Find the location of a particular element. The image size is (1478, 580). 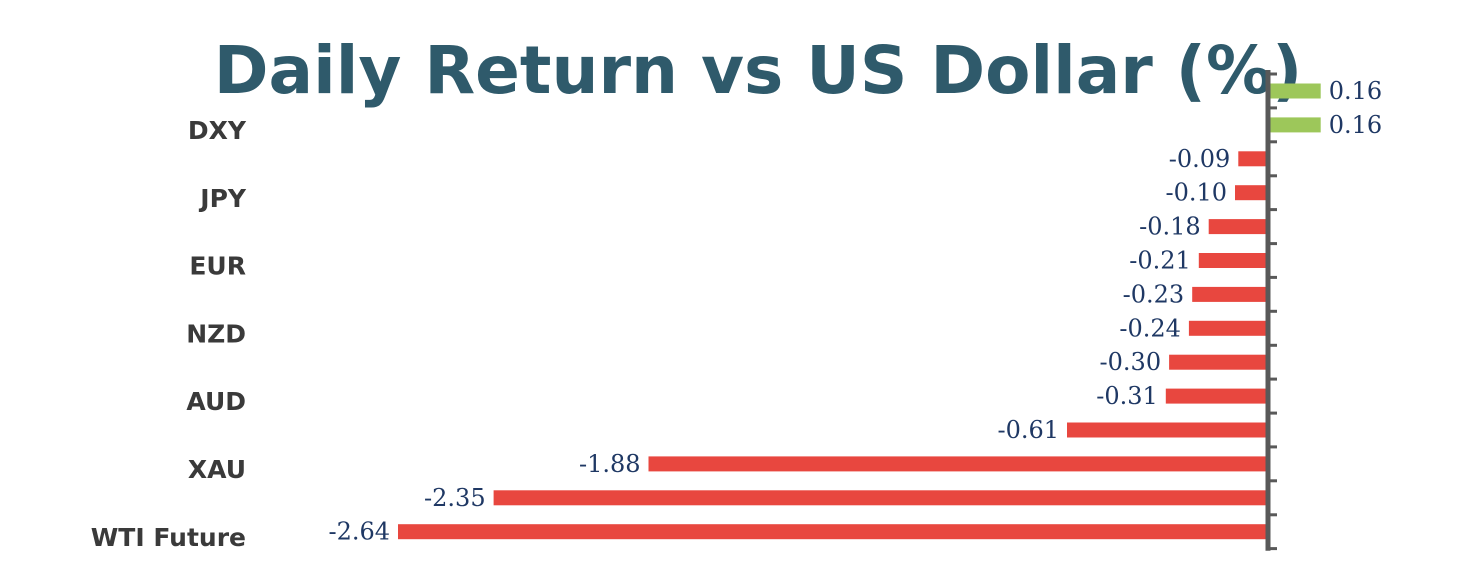

category-label: JPY is located at coordinates (222, 198).